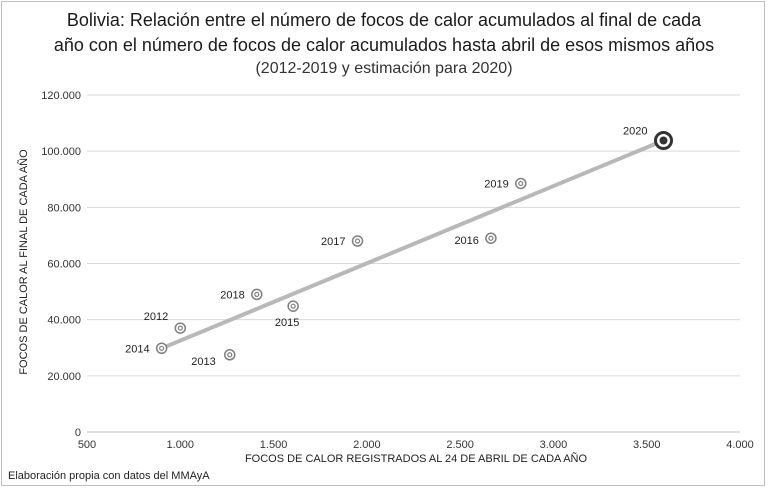  I want to click on point-label-2020: 2020, so click(635, 131).